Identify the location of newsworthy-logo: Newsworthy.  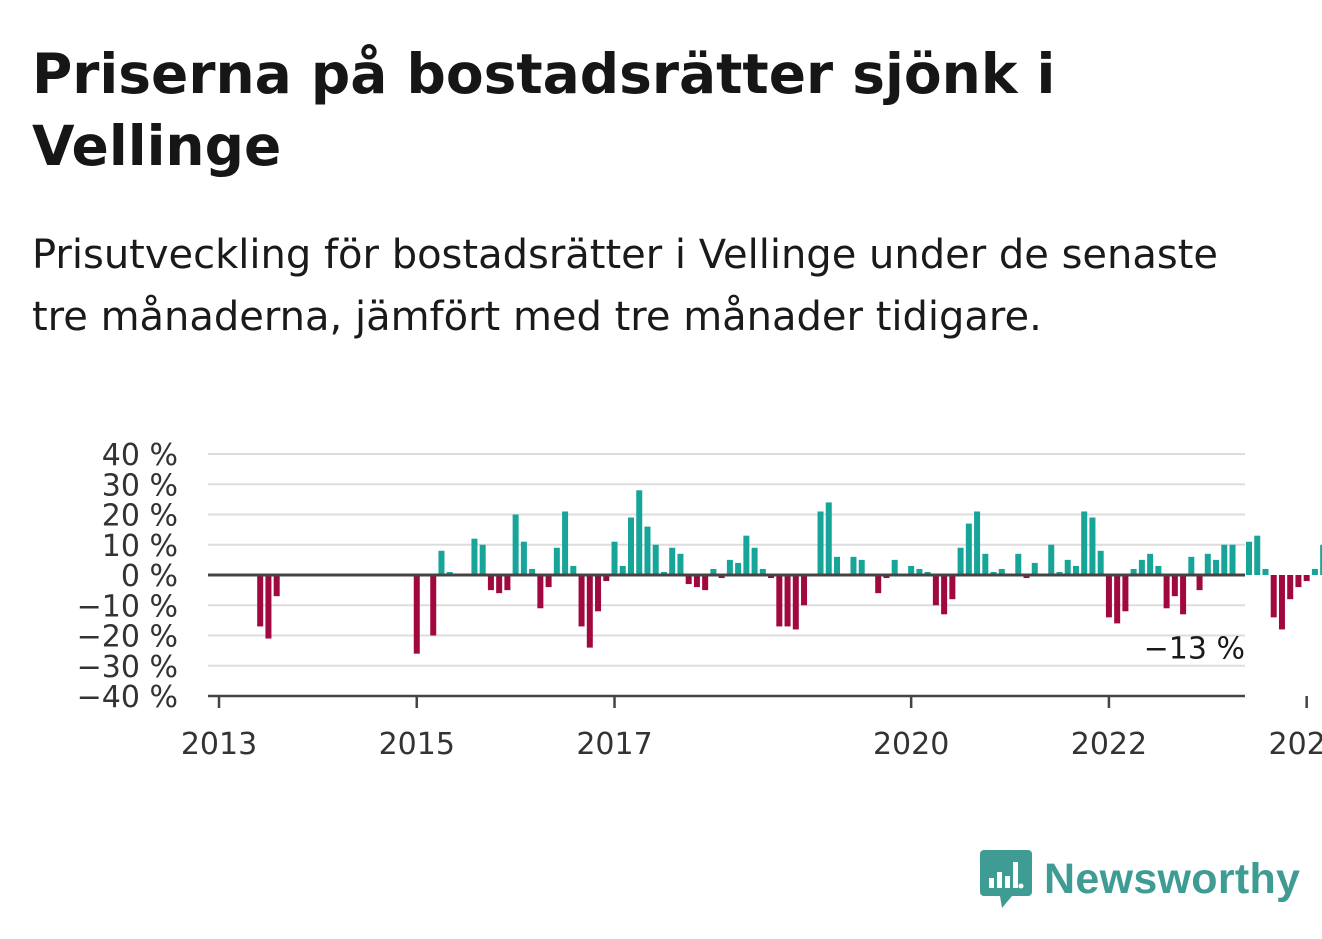
(1140, 879).